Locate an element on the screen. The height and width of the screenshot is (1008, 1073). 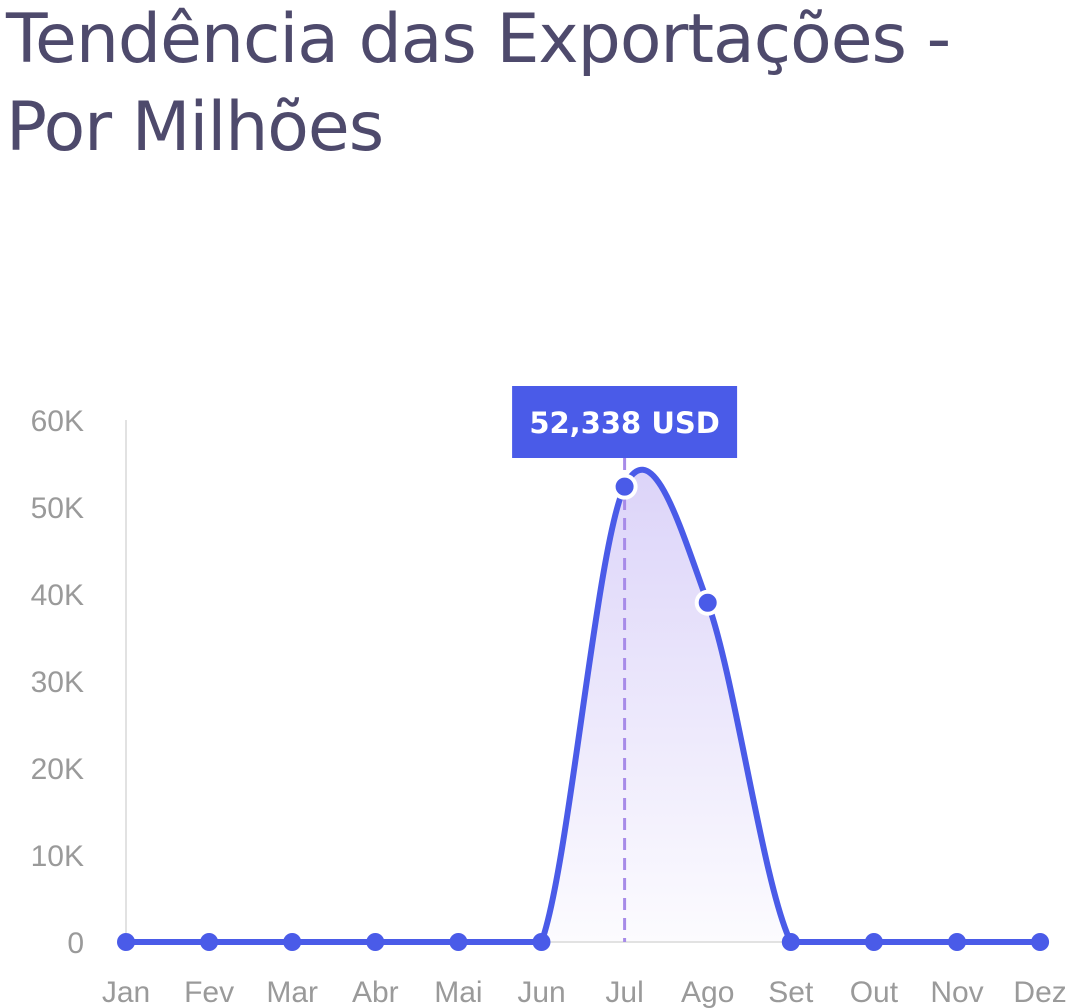
tooltip-box is located at coordinates (625, 422).